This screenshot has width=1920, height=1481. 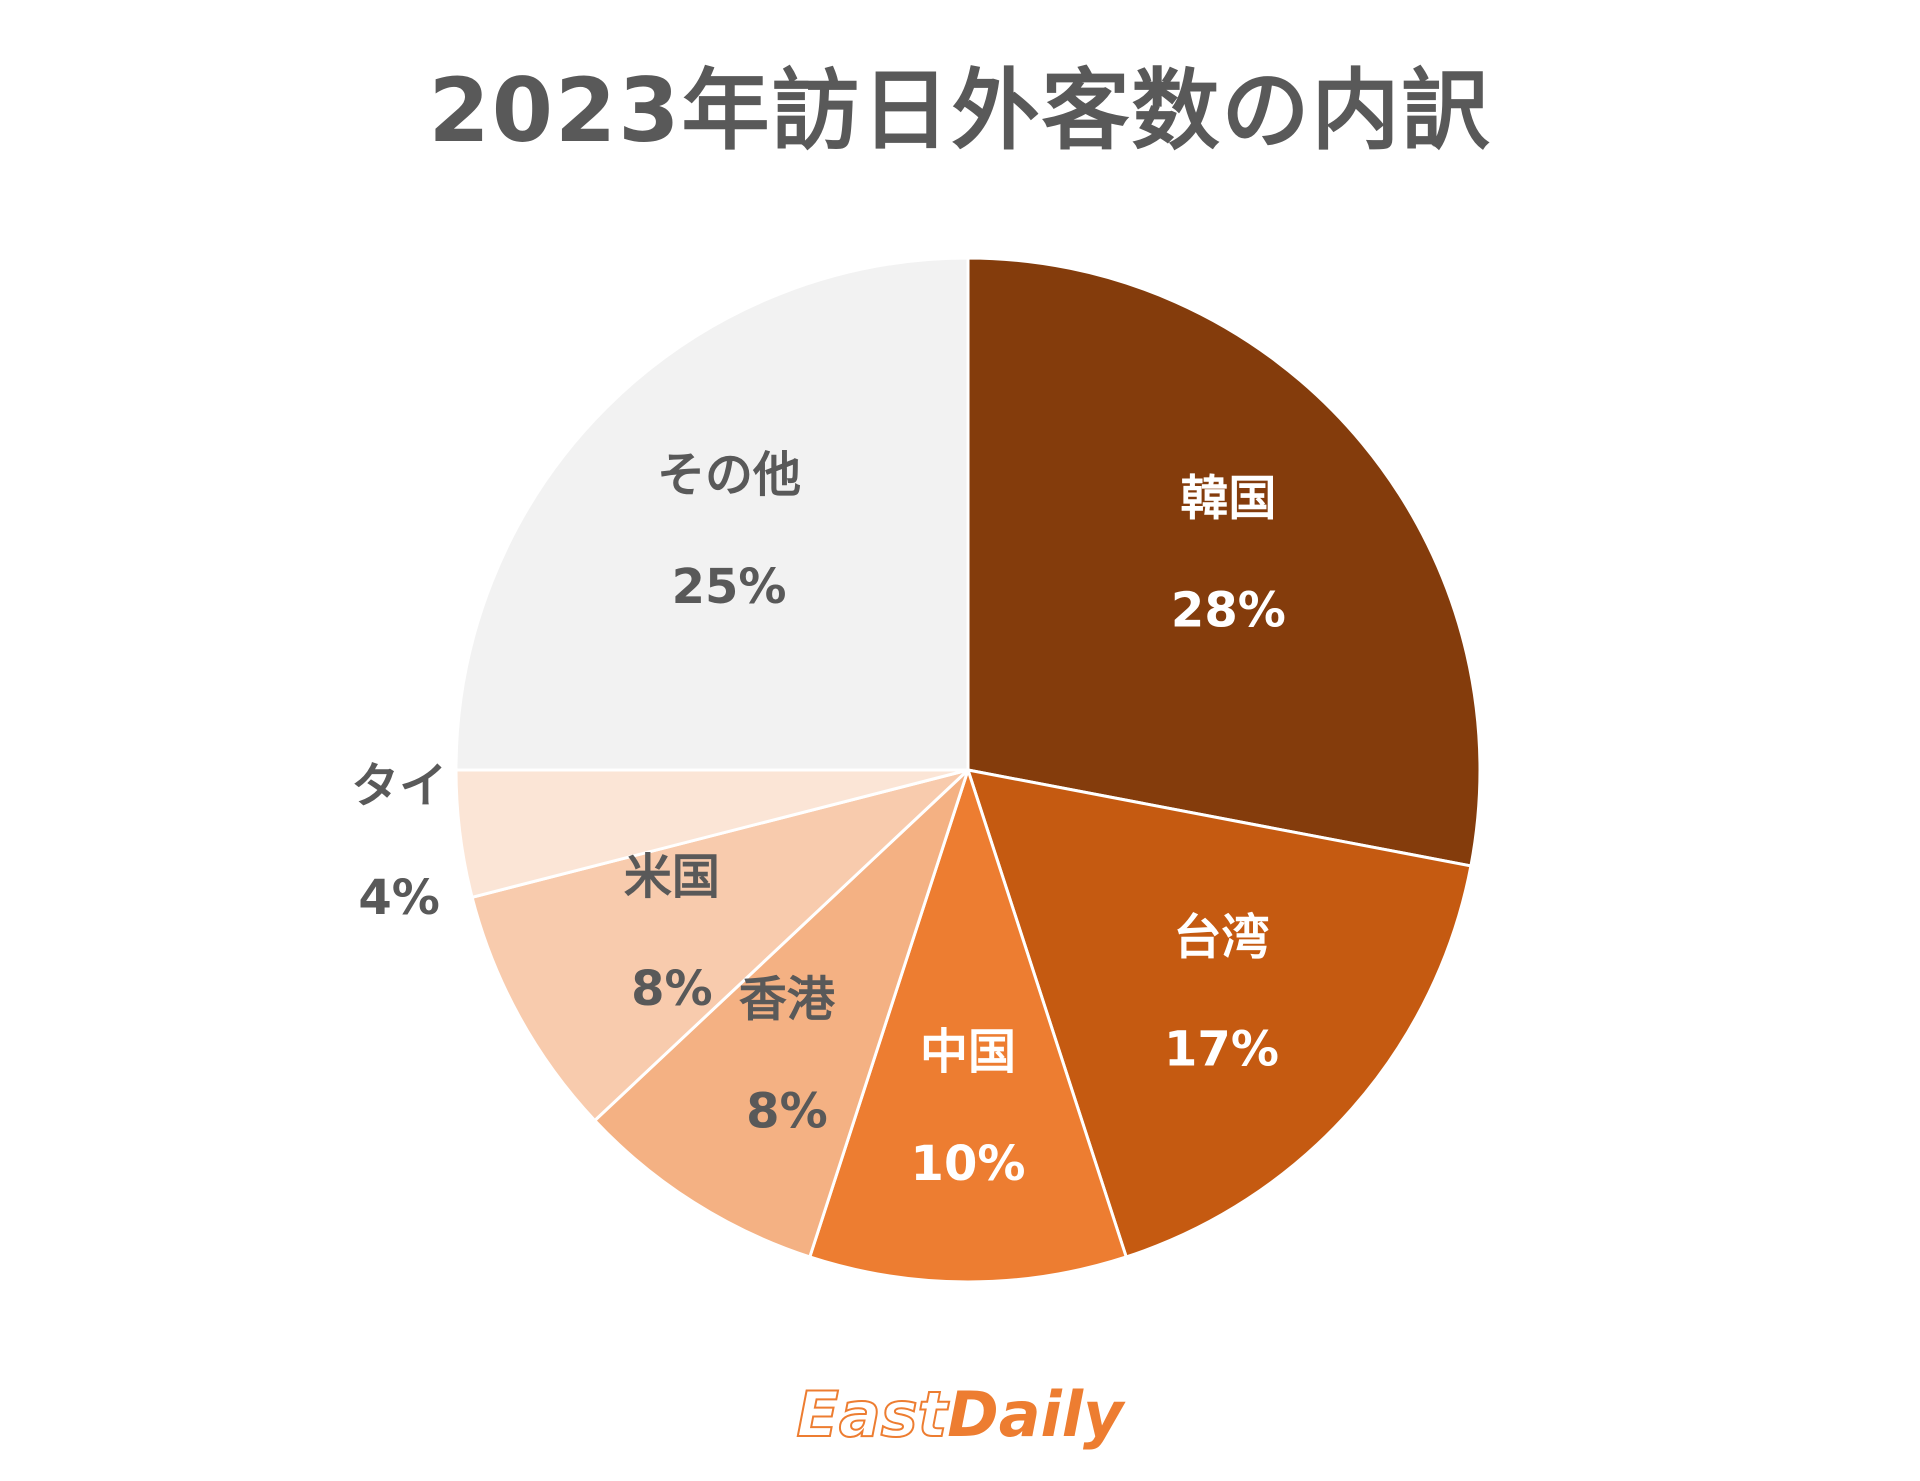 What do you see at coordinates (787, 999) in the screenshot?
I see `slice-label-4: 香港` at bounding box center [787, 999].